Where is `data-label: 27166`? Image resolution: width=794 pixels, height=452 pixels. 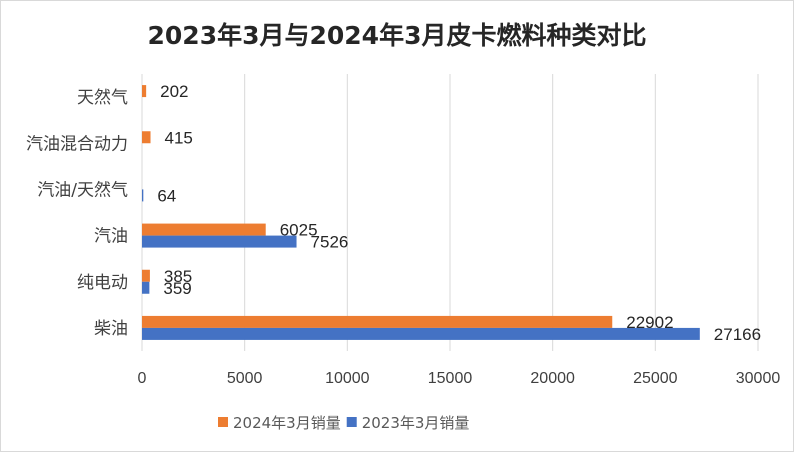 data-label: 27166 is located at coordinates (737, 334).